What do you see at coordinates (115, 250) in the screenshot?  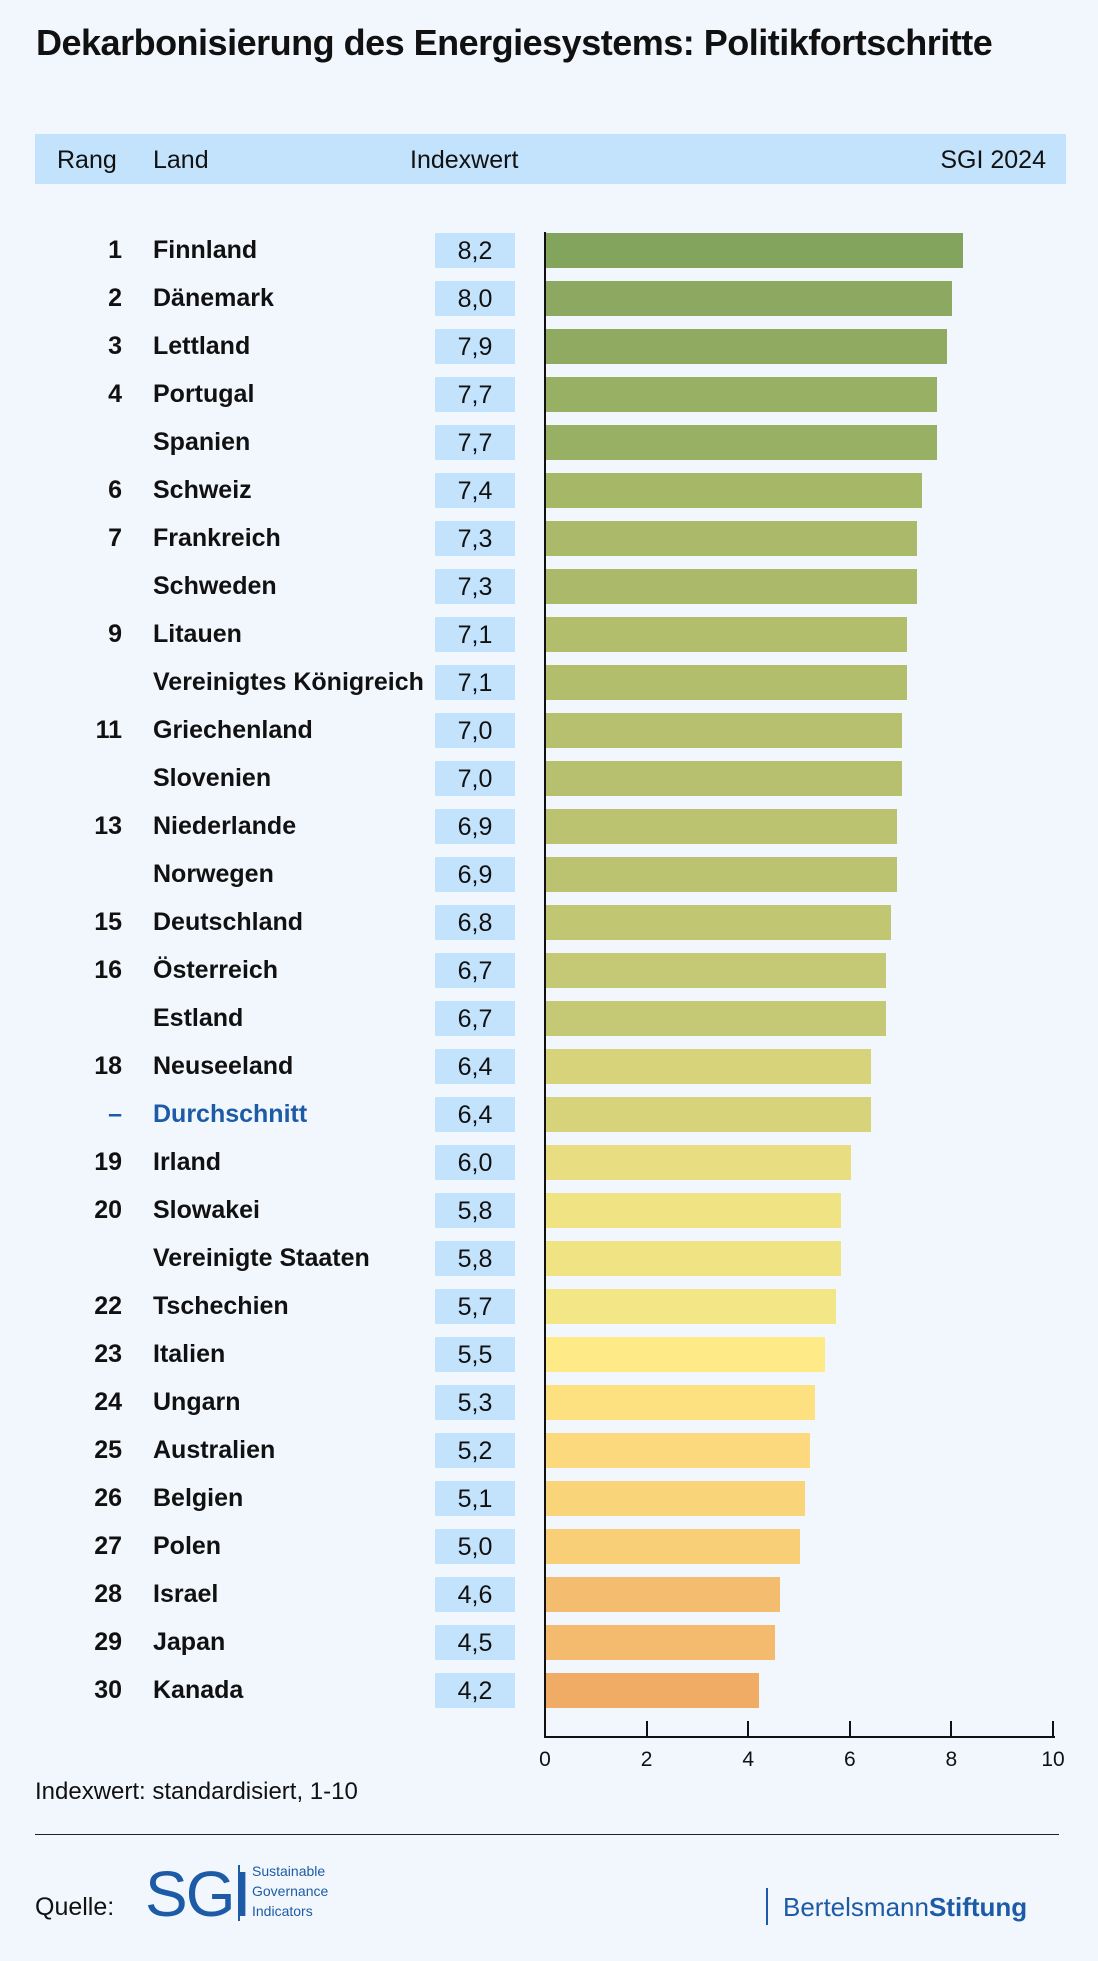 I see `rank-label: 1` at bounding box center [115, 250].